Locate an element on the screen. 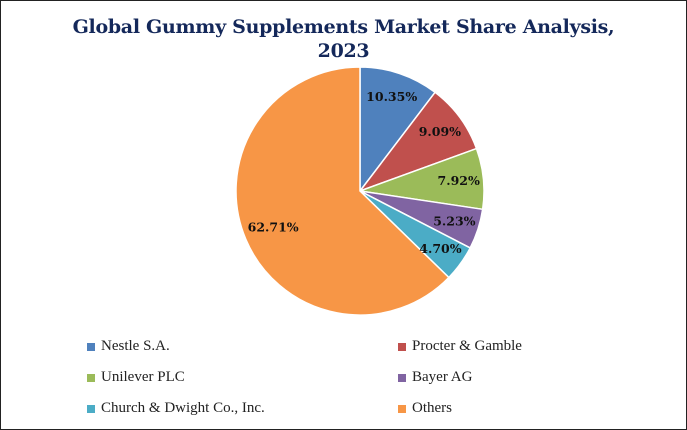  legend-item: Church & Dwight Co., Inc. is located at coordinates (176, 408).